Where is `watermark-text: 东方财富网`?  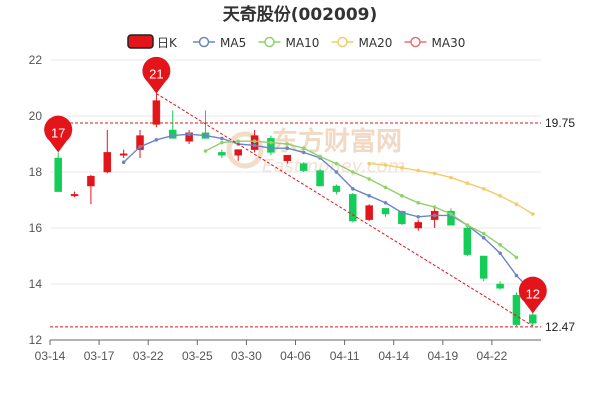
watermark-text: 东方财富网 is located at coordinates (337, 141).